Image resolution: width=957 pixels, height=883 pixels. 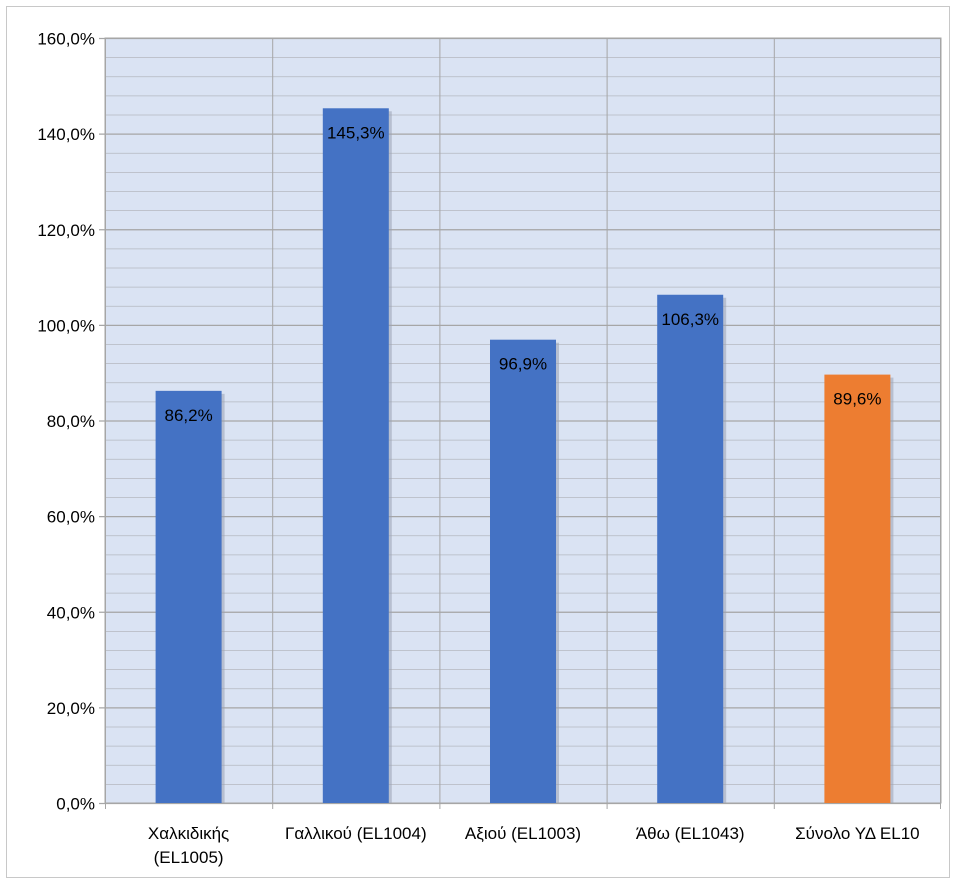 What do you see at coordinates (66, 39) in the screenshot?
I see `y-tick-label: 160,0%` at bounding box center [66, 39].